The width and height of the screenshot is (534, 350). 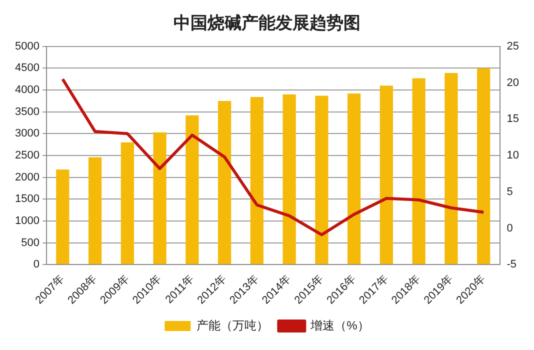 What do you see at coordinates (509, 192) in the screenshot?
I see `y2-tick-label: 5` at bounding box center [509, 192].